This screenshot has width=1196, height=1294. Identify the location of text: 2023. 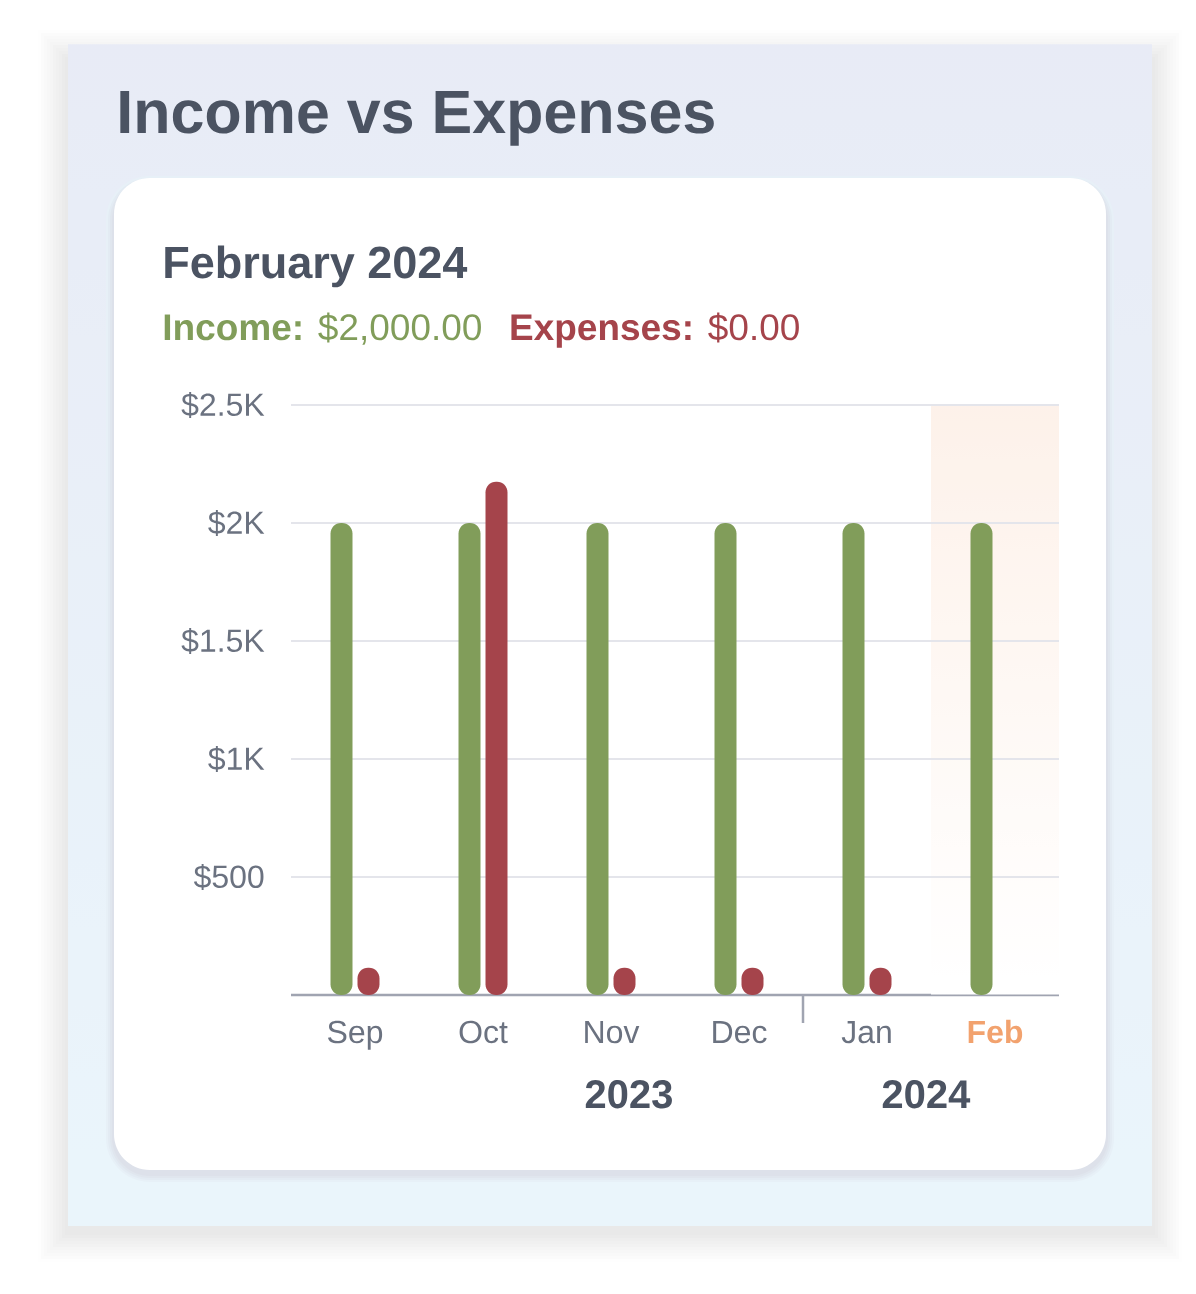
(628, 1094).